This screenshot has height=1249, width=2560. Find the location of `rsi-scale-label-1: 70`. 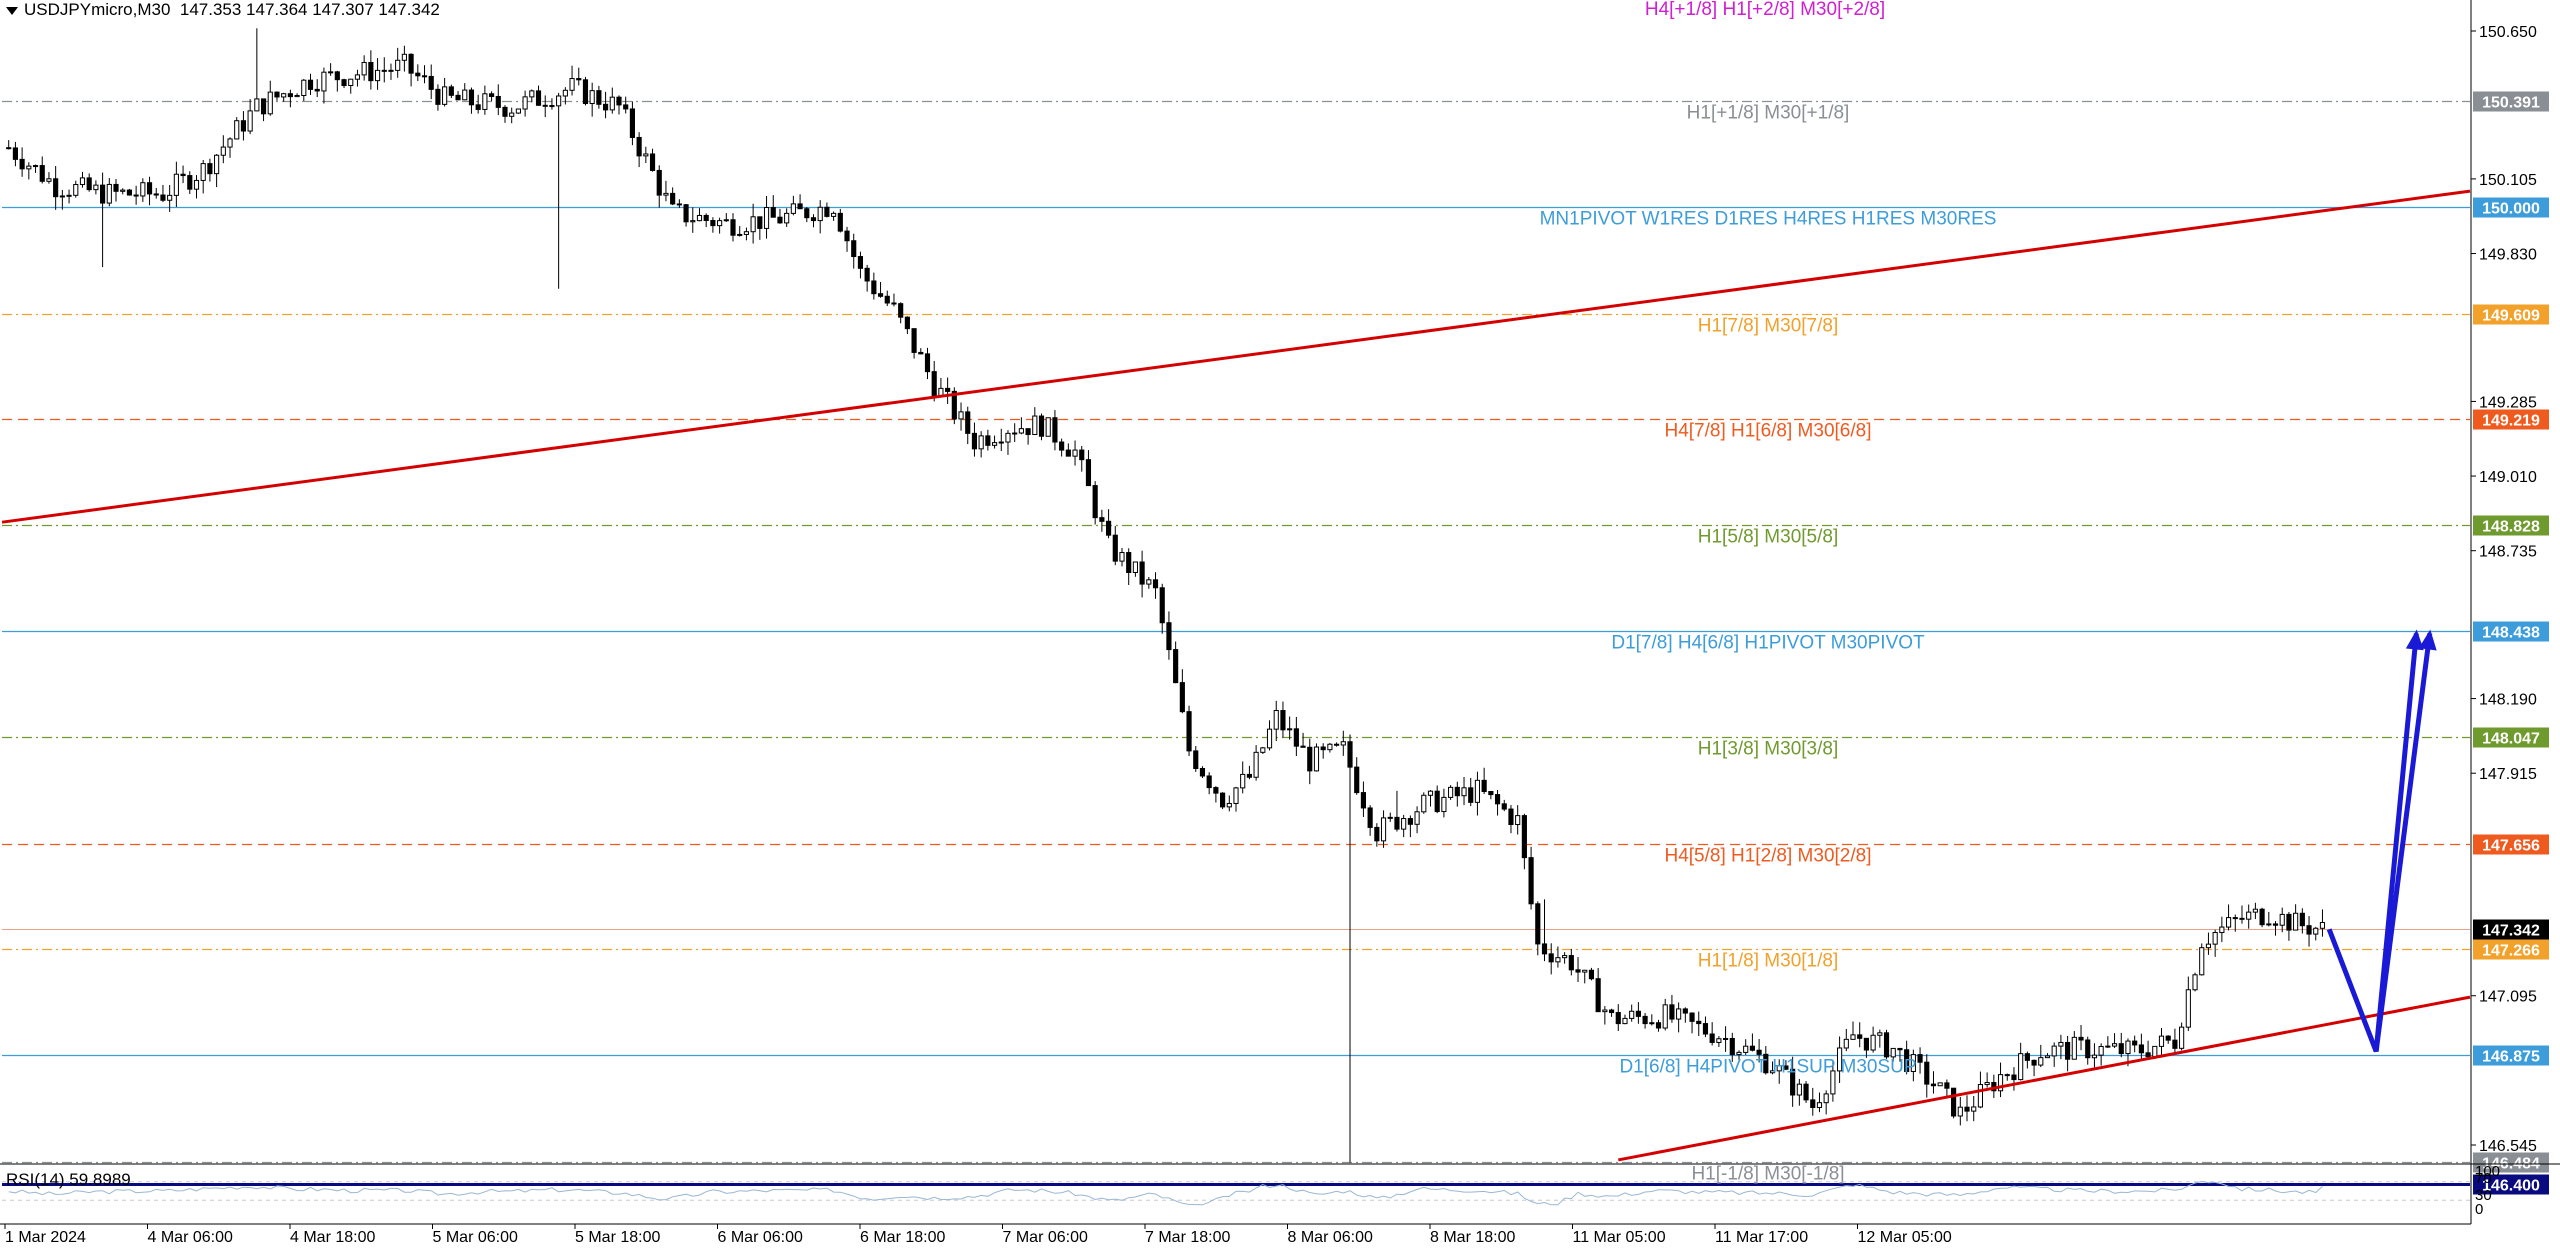

rsi-scale-label-1: 70 is located at coordinates (2483, 1178).